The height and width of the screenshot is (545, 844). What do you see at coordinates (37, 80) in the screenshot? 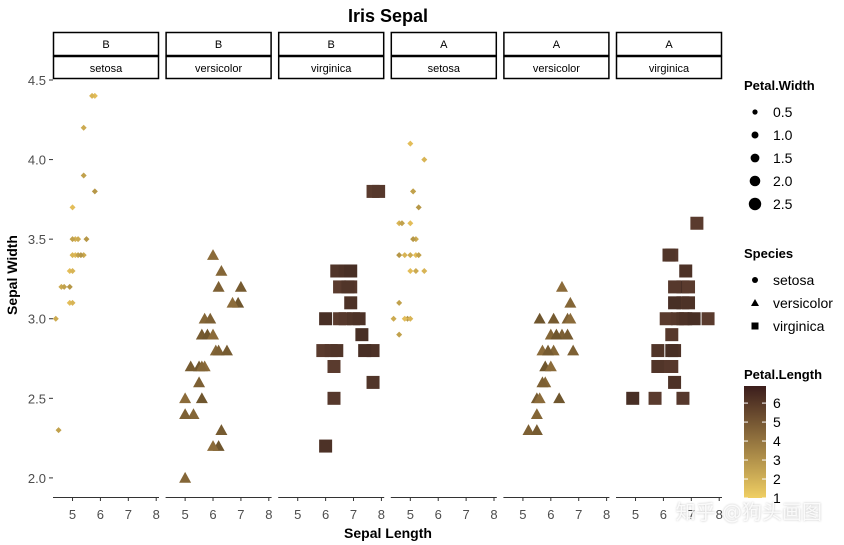
I see `y-tick-label: 4.5` at bounding box center [37, 80].